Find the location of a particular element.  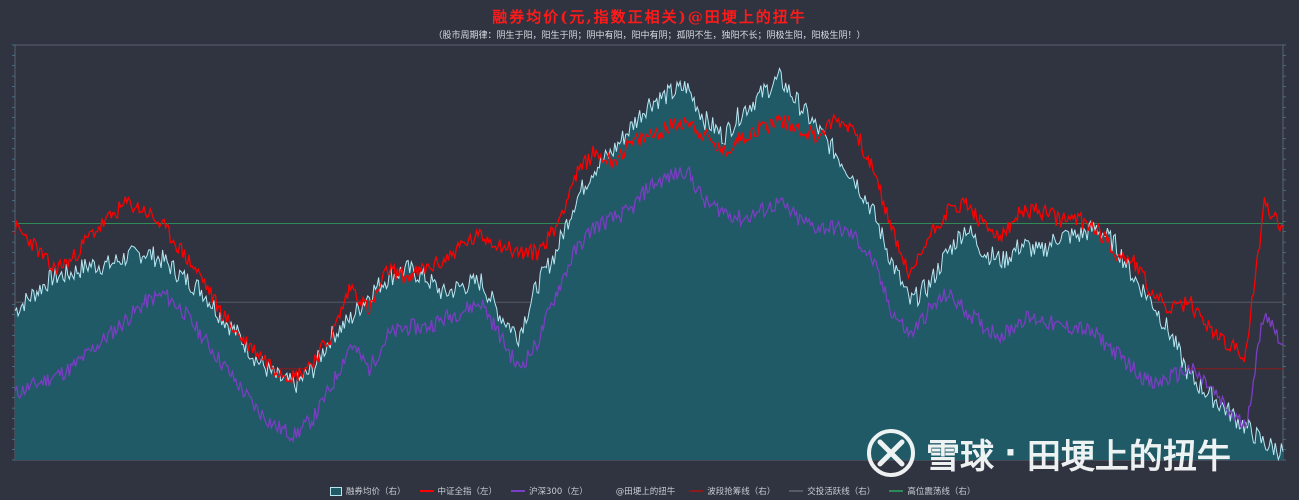

legend-item: 融券均价（右） is located at coordinates (368, 491).